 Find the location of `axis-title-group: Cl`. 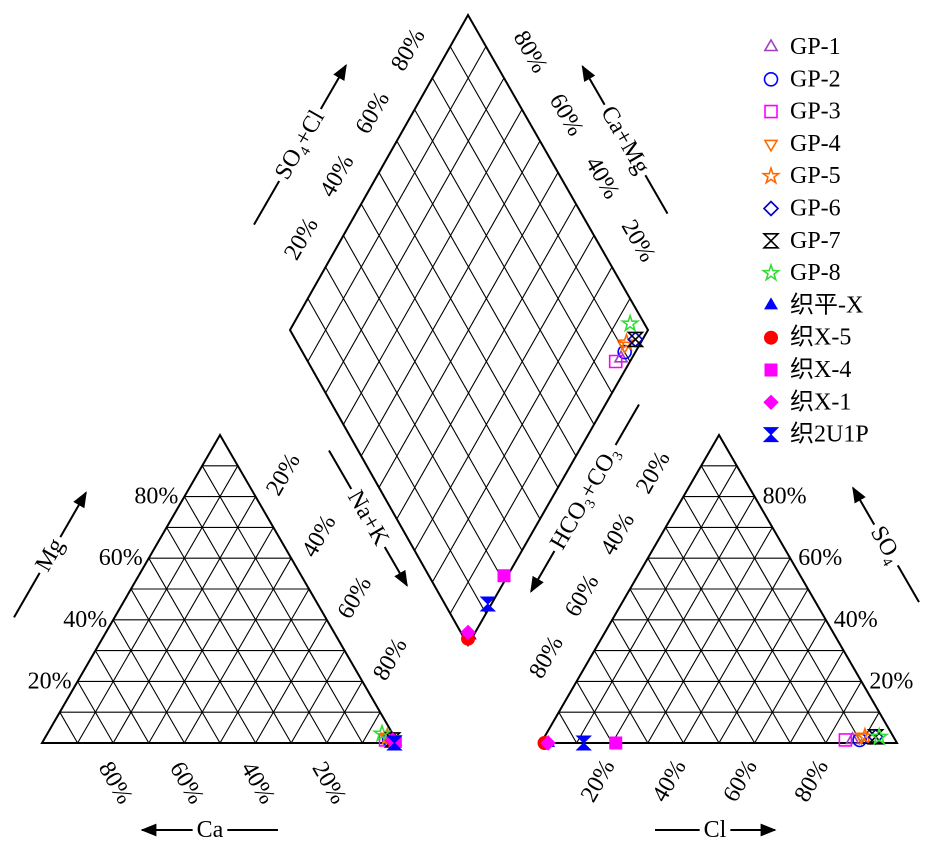

axis-title-group: Cl is located at coordinates (716, 830).